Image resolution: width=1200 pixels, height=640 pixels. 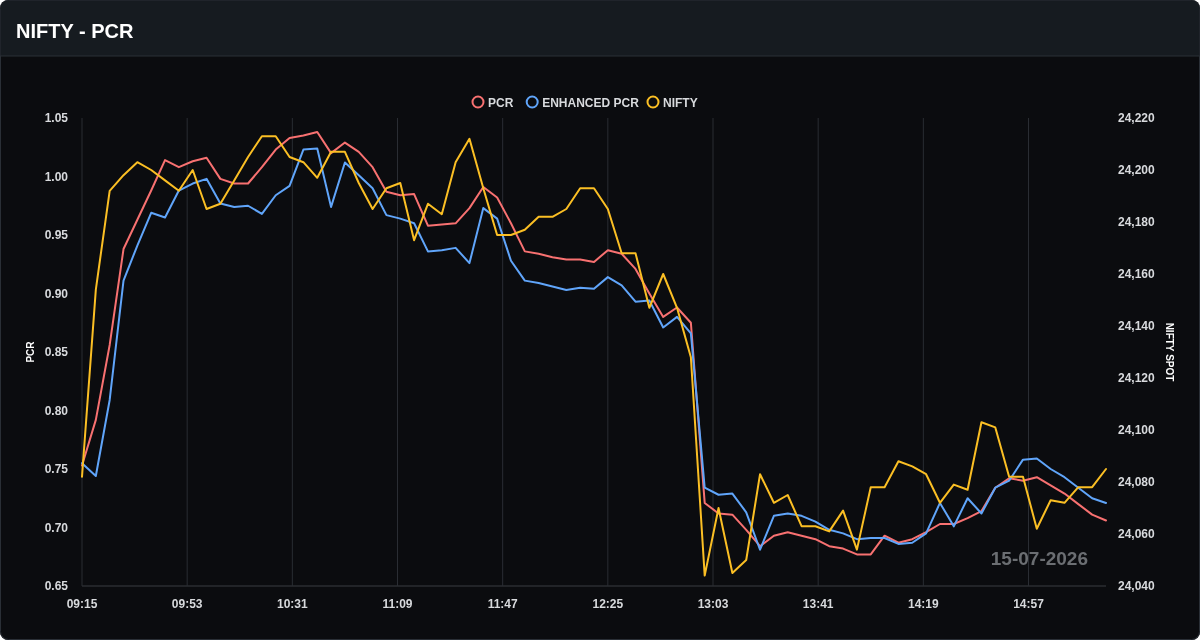 What do you see at coordinates (292, 604) in the screenshot?
I see `x-tick-label: 10:31` at bounding box center [292, 604].